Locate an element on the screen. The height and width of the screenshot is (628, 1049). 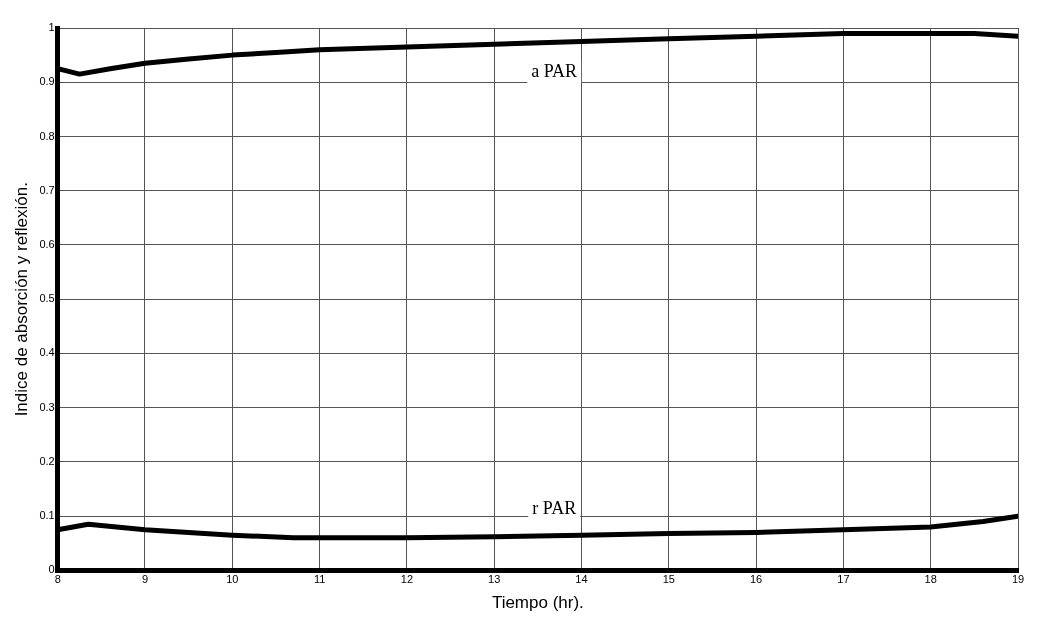
series-label: a PAR is located at coordinates (554, 71).